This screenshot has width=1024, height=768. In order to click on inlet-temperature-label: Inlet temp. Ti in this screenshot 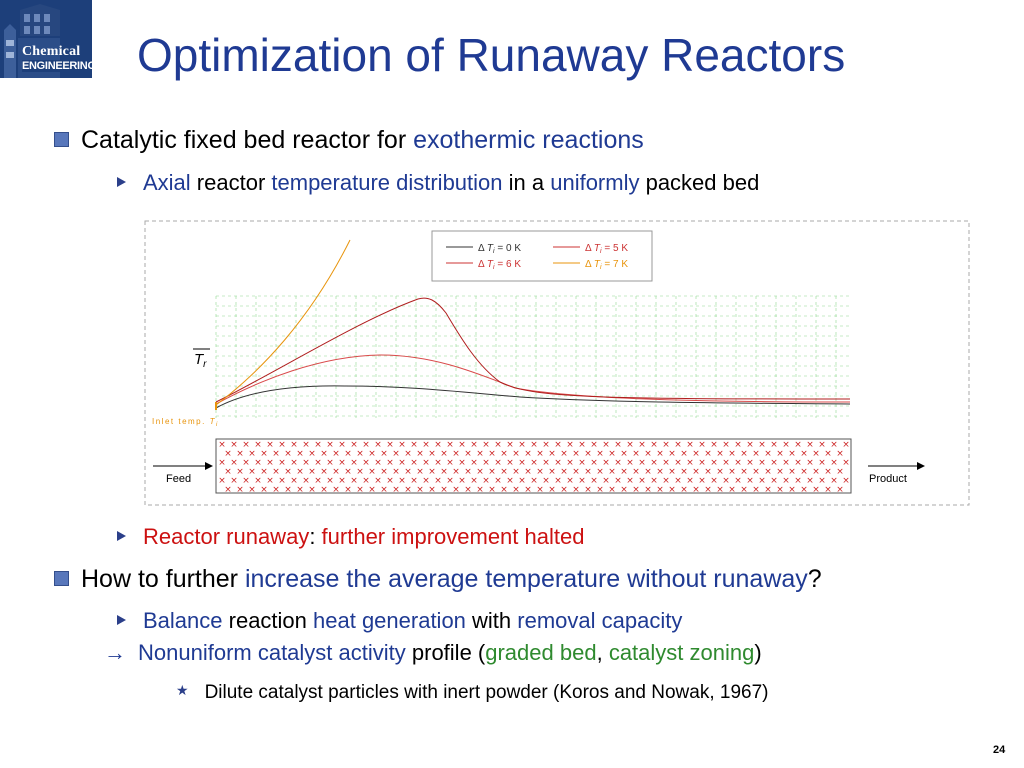, I will do `click(185, 422)`.